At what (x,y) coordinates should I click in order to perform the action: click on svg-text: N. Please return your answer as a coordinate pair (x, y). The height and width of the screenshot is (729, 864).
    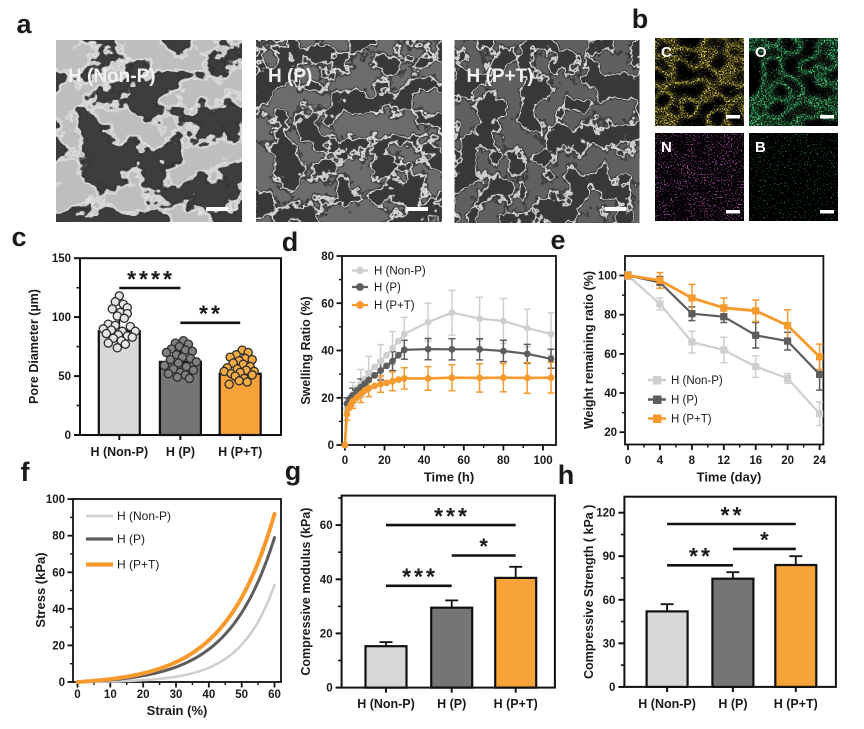
    Looking at the image, I should click on (666, 147).